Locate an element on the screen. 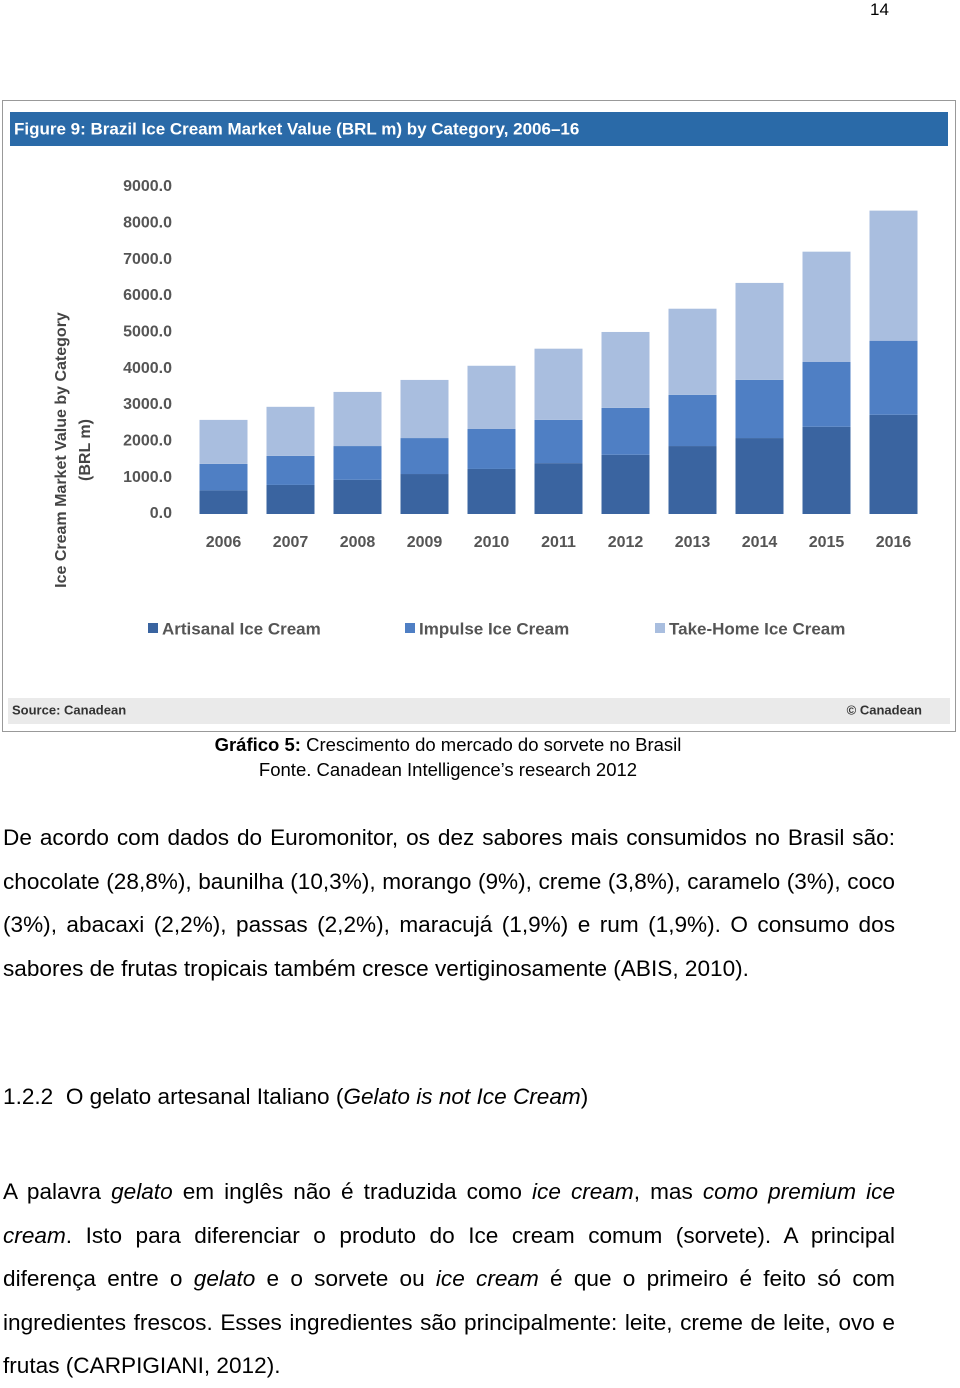  y-tick-label: 8000.0 is located at coordinates (147, 223).